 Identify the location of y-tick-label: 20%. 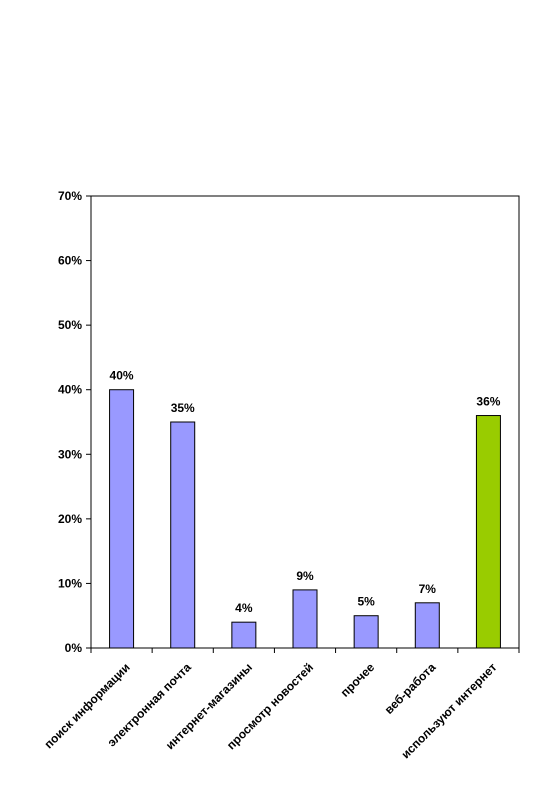
(70, 519).